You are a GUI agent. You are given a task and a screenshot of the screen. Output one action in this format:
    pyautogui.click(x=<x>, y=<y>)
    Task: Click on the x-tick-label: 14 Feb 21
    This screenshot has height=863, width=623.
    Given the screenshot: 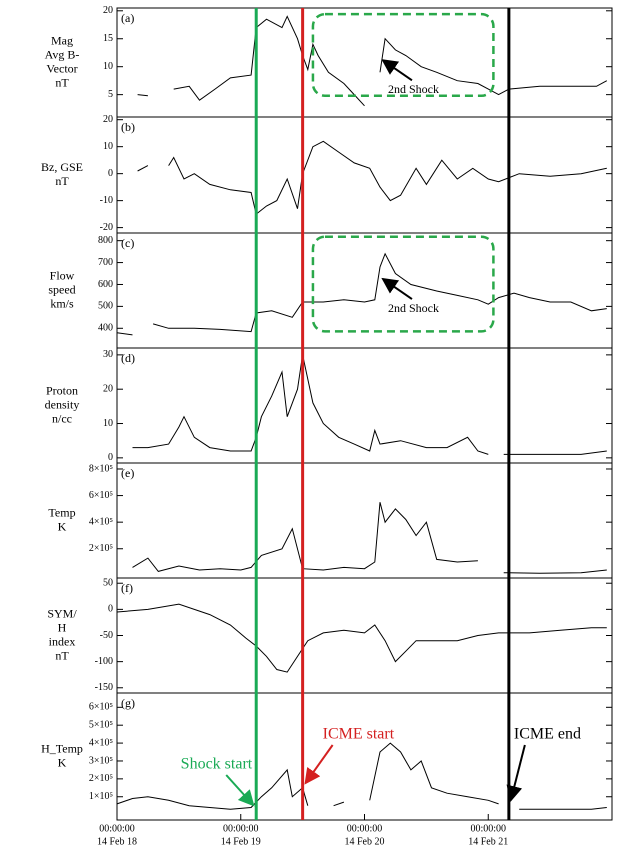 What is the action you would take?
    pyautogui.click(x=488, y=841)
    